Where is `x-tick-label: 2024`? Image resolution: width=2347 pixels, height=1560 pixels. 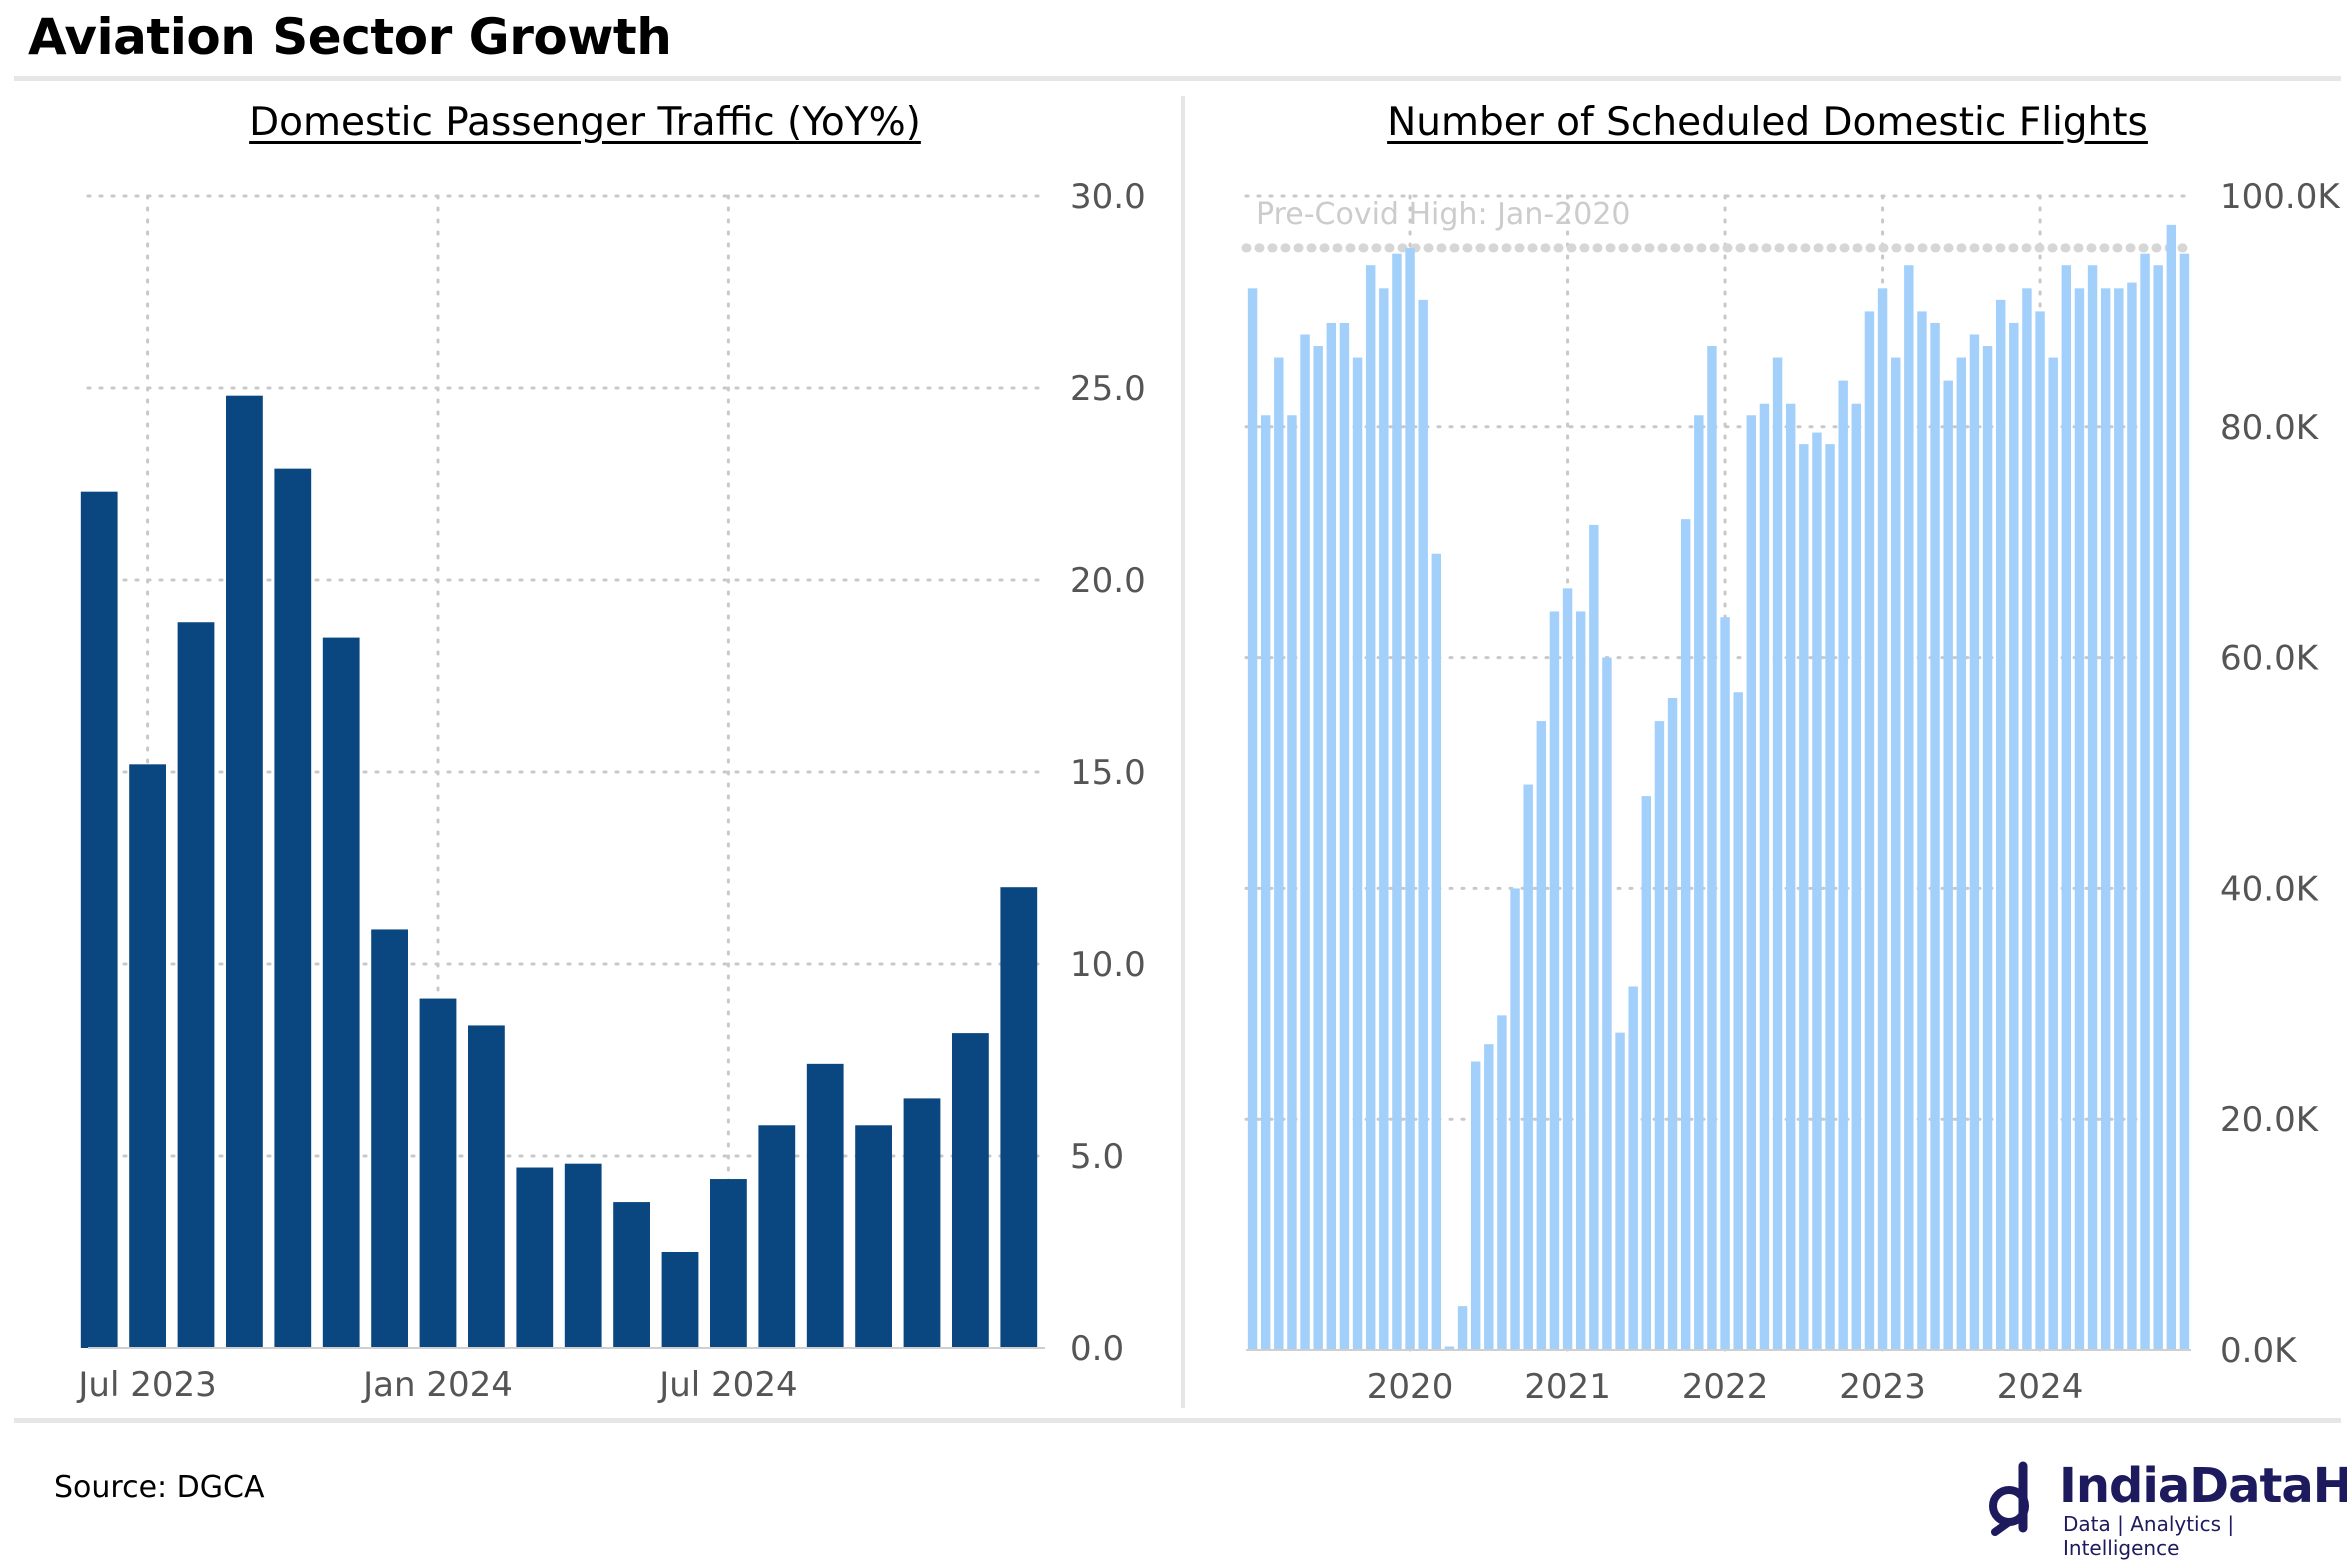 x-tick-label: 2024 is located at coordinates (2040, 1387).